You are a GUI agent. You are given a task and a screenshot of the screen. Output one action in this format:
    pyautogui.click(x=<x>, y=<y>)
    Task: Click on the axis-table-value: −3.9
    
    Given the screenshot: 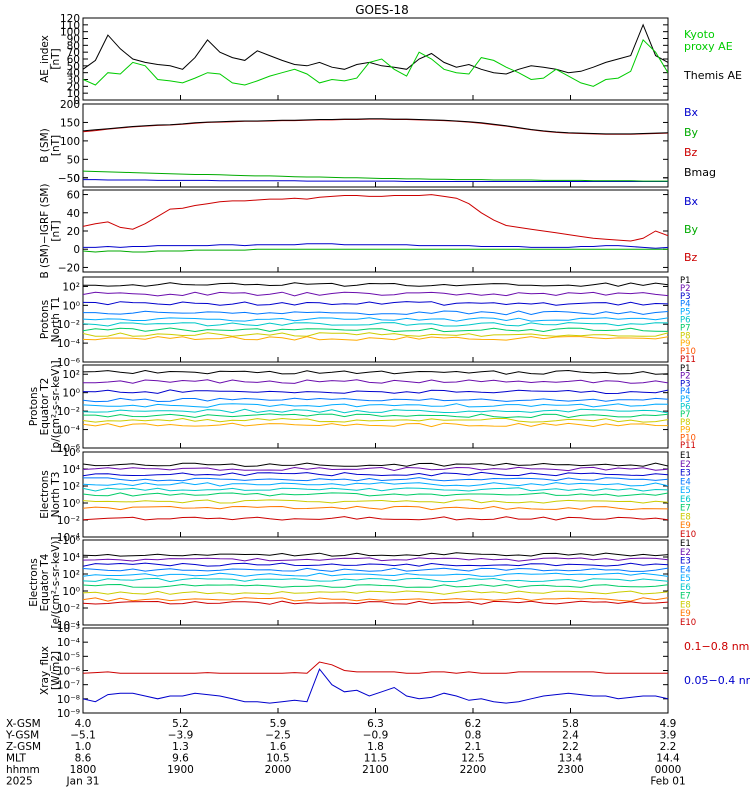 What is the action you would take?
    pyautogui.click(x=181, y=736)
    